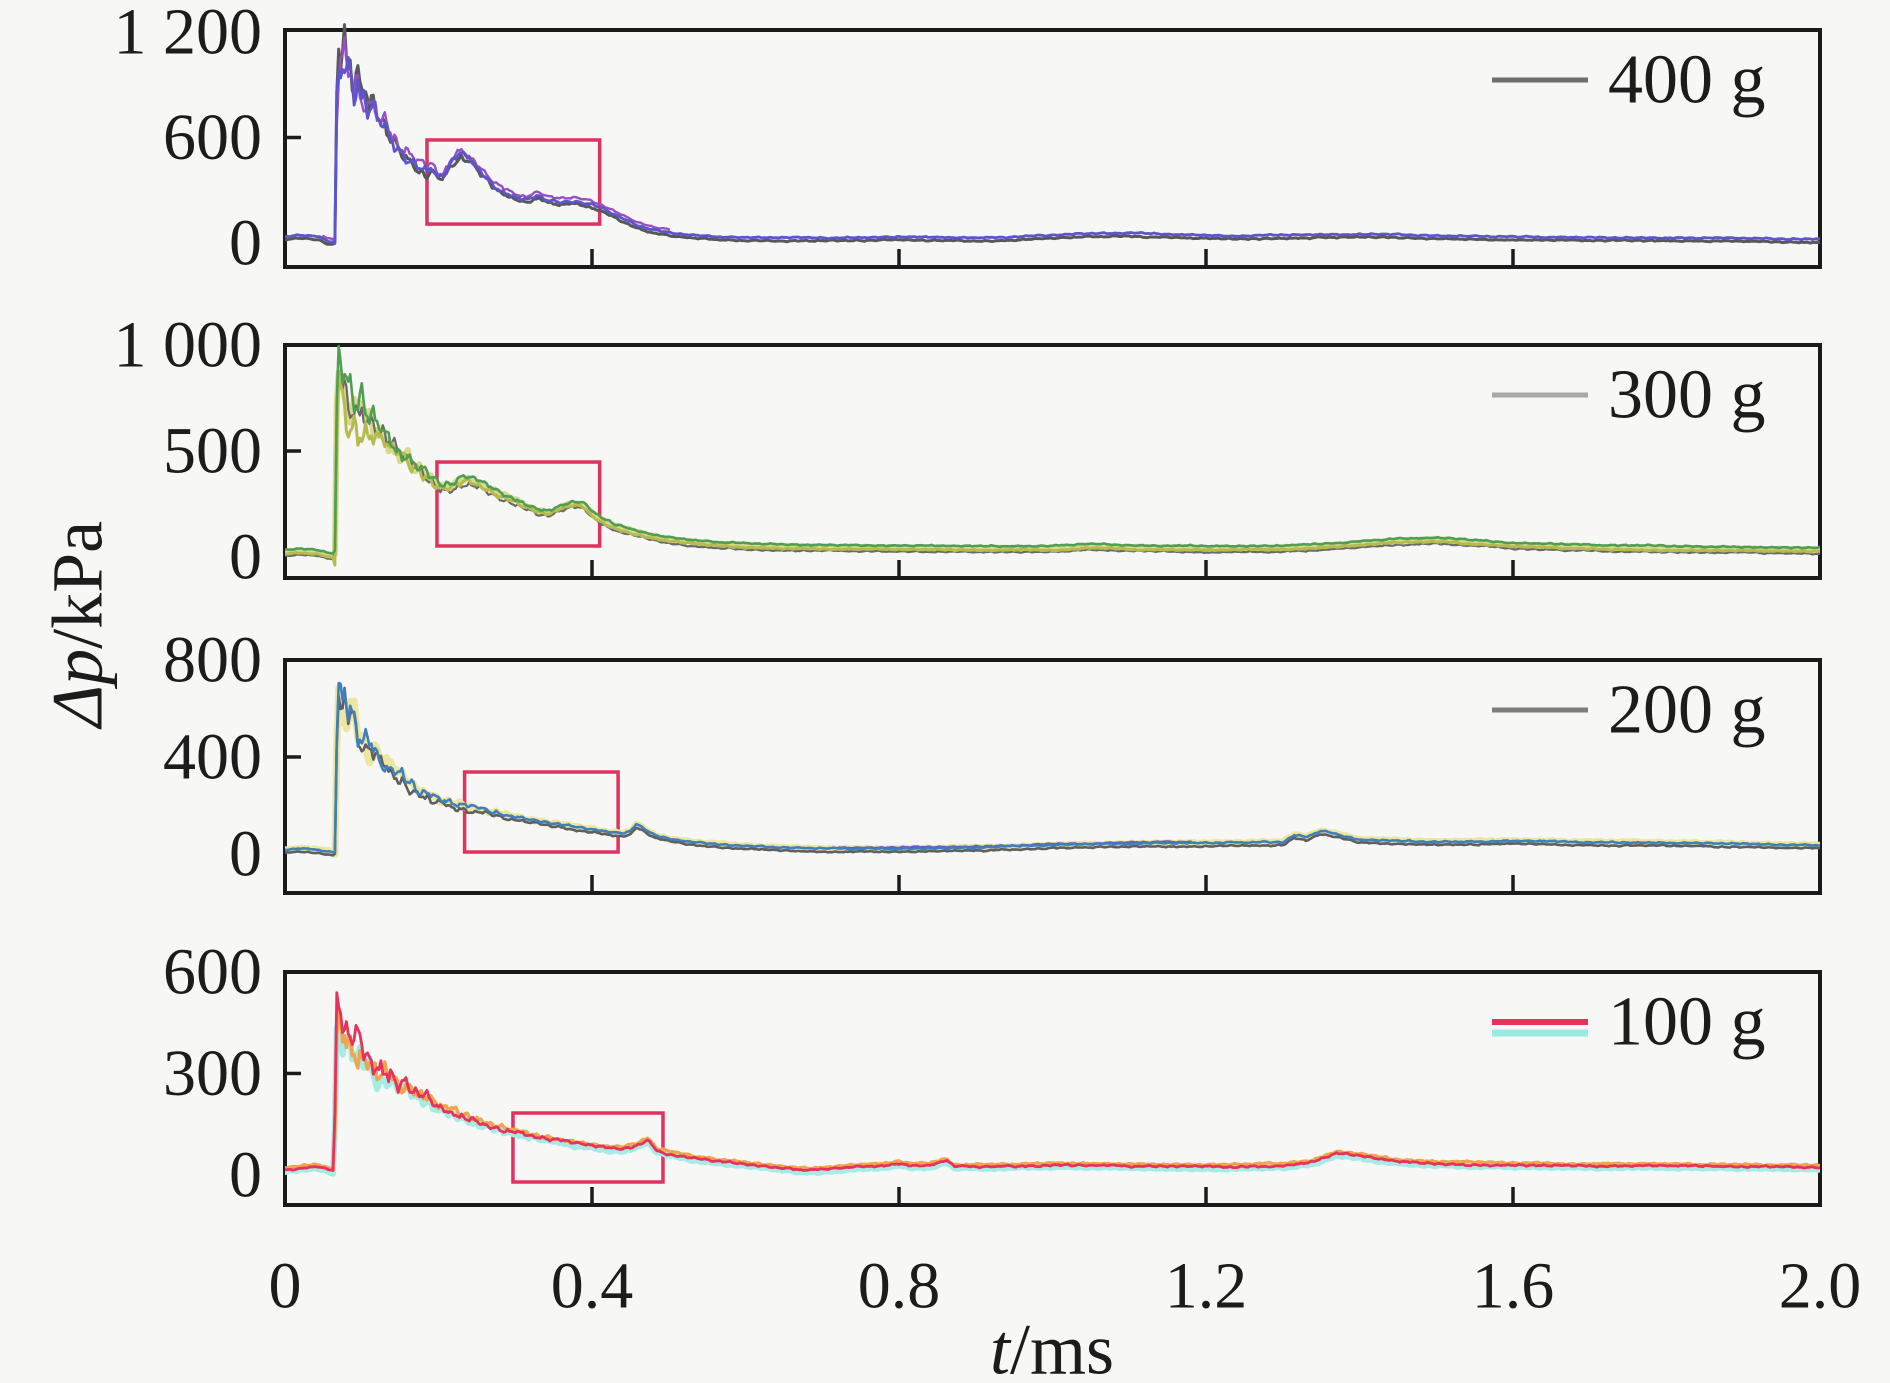  Describe the element at coordinates (1687, 395) in the screenshot. I see `legend-label-300g: 300 g` at that location.